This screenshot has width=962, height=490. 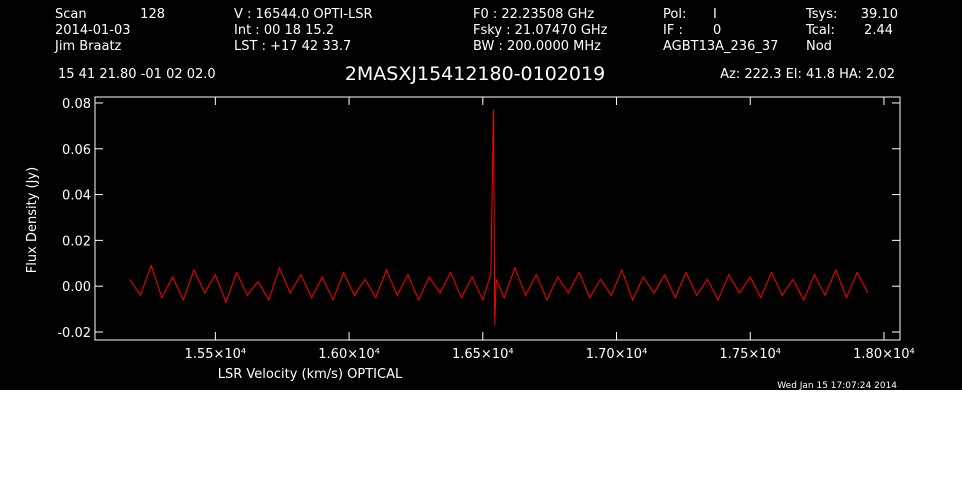 I want to click on annotation: Az: 222.3 El: 41.8 HA: 2.02, so click(x=807, y=74).